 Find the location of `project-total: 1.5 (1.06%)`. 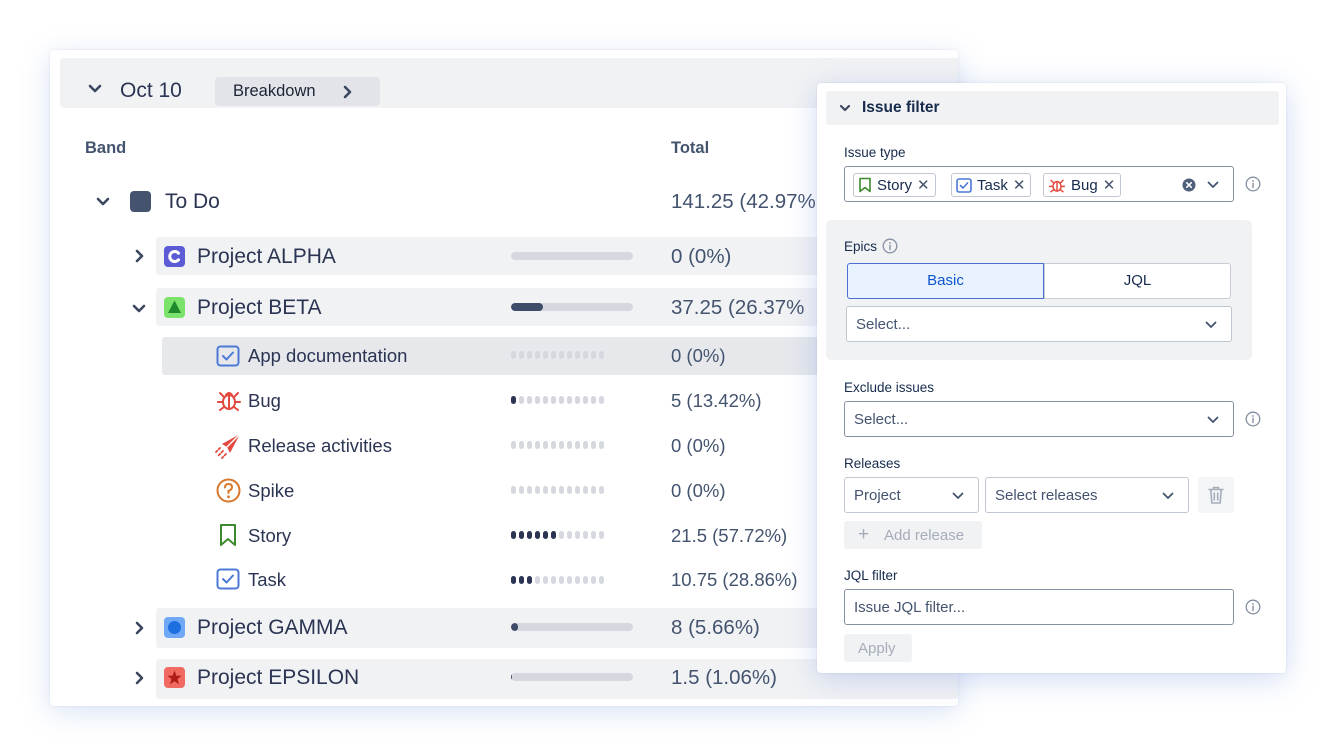

project-total: 1.5 (1.06%) is located at coordinates (724, 677).